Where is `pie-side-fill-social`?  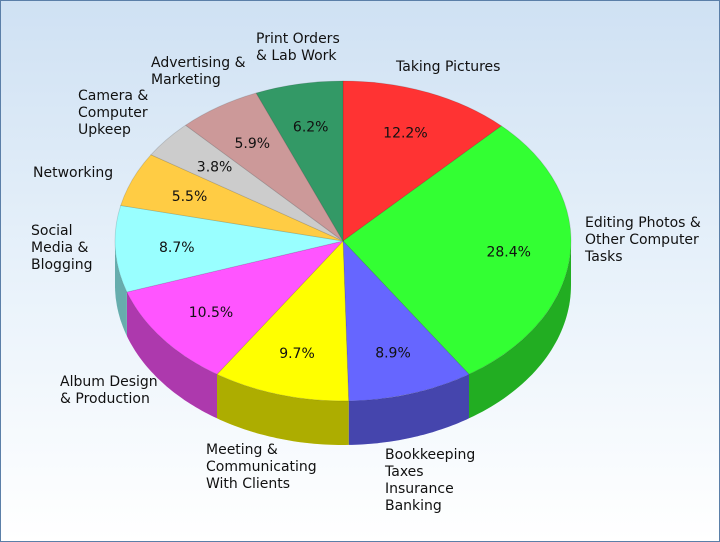
pie-side-fill-social is located at coordinates (121, 288).